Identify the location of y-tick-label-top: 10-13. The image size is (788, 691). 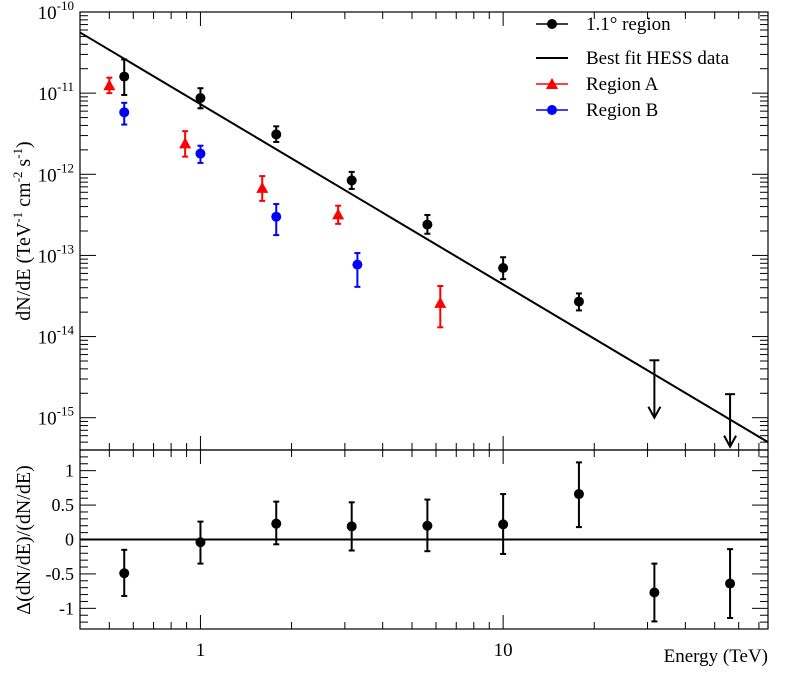
(56, 254).